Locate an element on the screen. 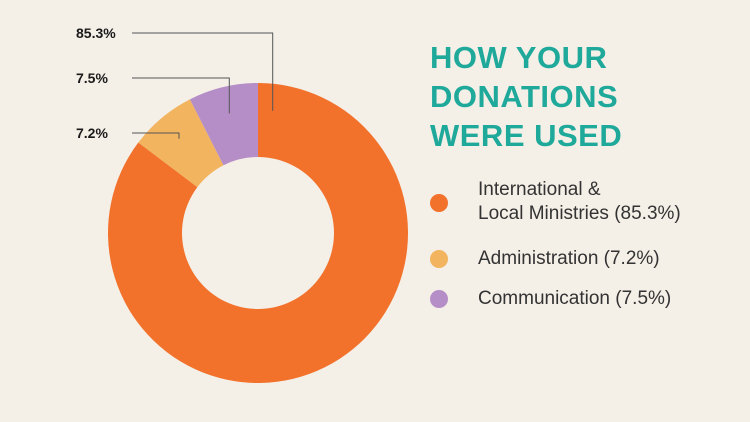 The image size is (750, 422). legend-label-communication: Communication (7.5%) is located at coordinates (574, 299).